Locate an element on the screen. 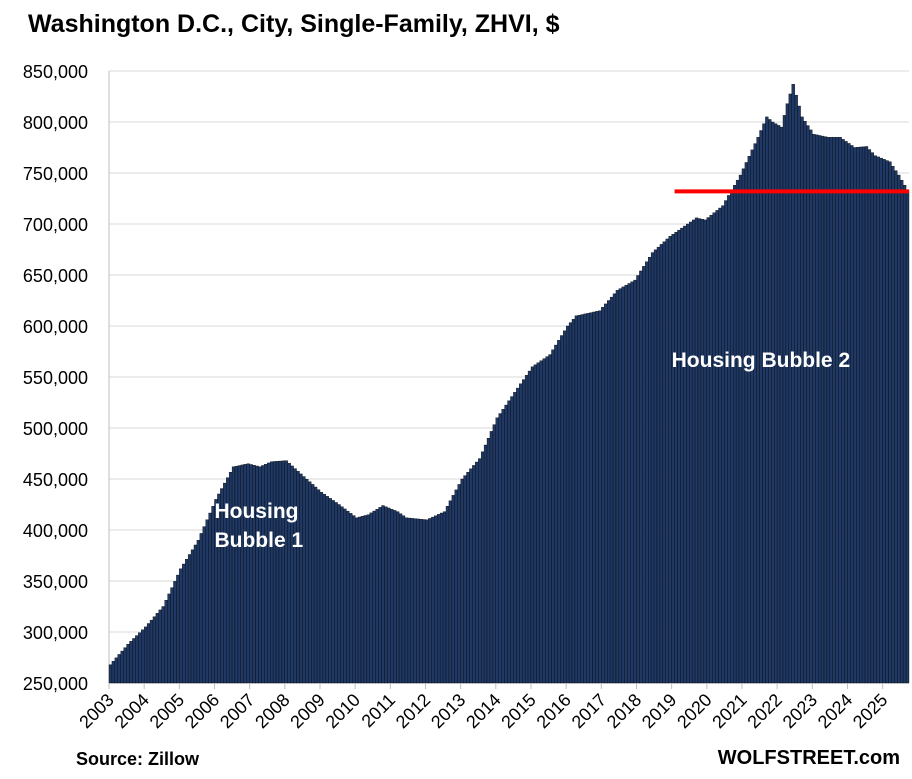 The height and width of the screenshot is (779, 912). x-tick-label: 2003 is located at coordinates (96, 711).